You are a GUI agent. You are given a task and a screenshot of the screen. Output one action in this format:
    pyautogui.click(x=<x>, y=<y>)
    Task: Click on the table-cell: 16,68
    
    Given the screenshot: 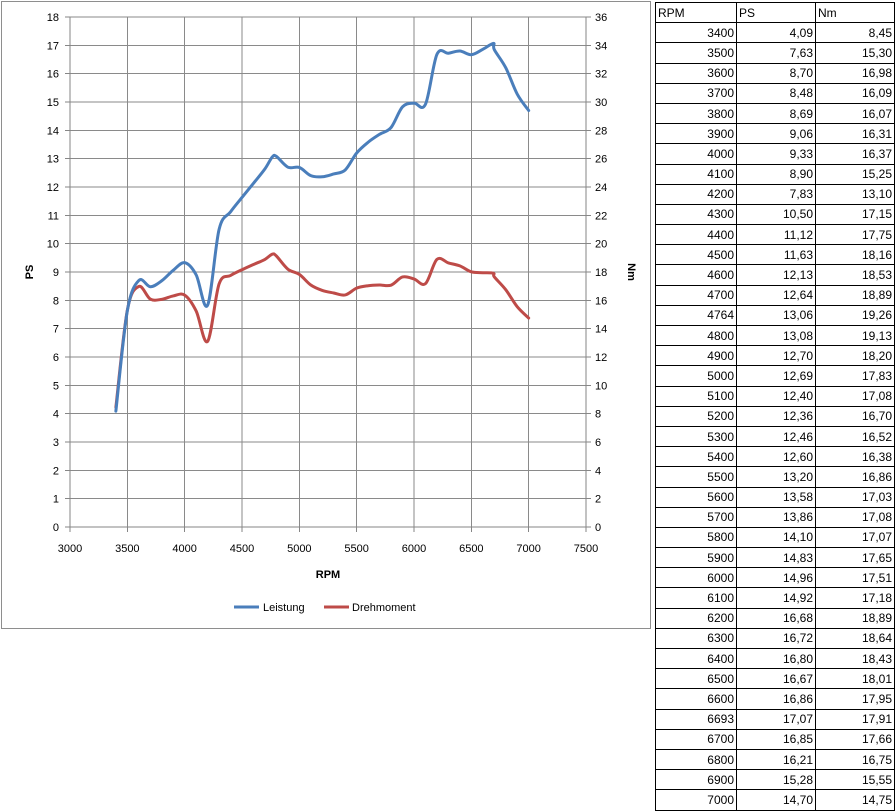 What is the action you would take?
    pyautogui.click(x=776, y=618)
    